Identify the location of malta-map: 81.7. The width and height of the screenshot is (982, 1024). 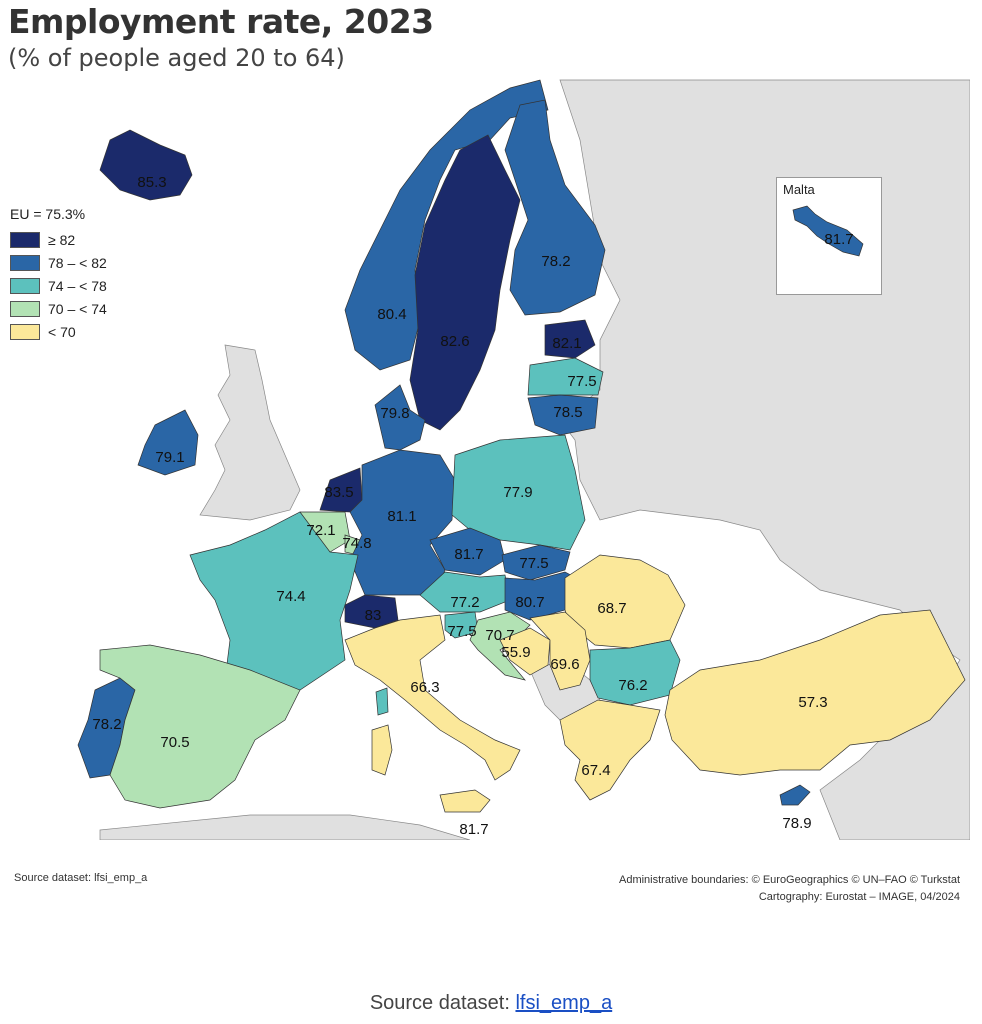
(828, 231).